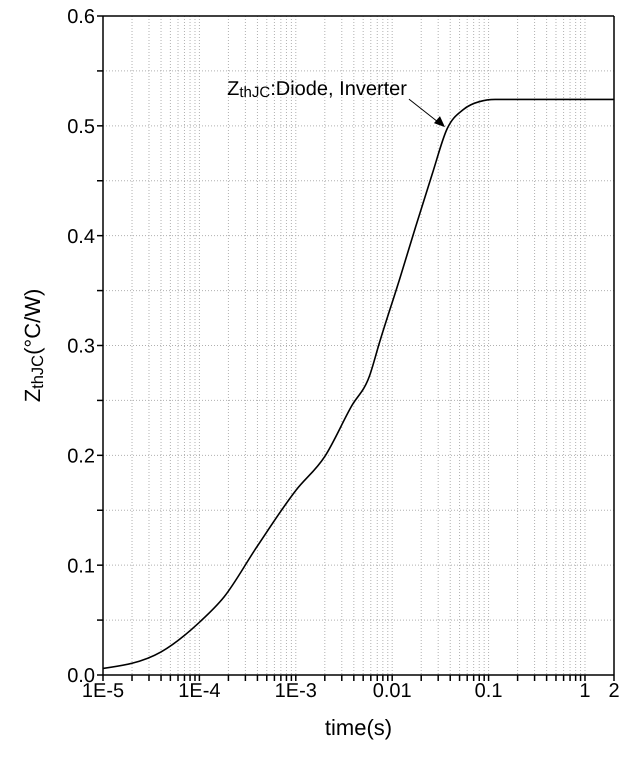  Describe the element at coordinates (585, 691) in the screenshot. I see `x-tick-label: 1` at that location.